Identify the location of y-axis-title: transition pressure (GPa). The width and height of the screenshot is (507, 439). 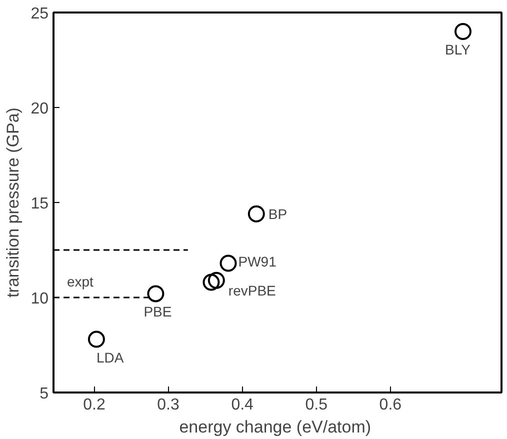
(13, 203).